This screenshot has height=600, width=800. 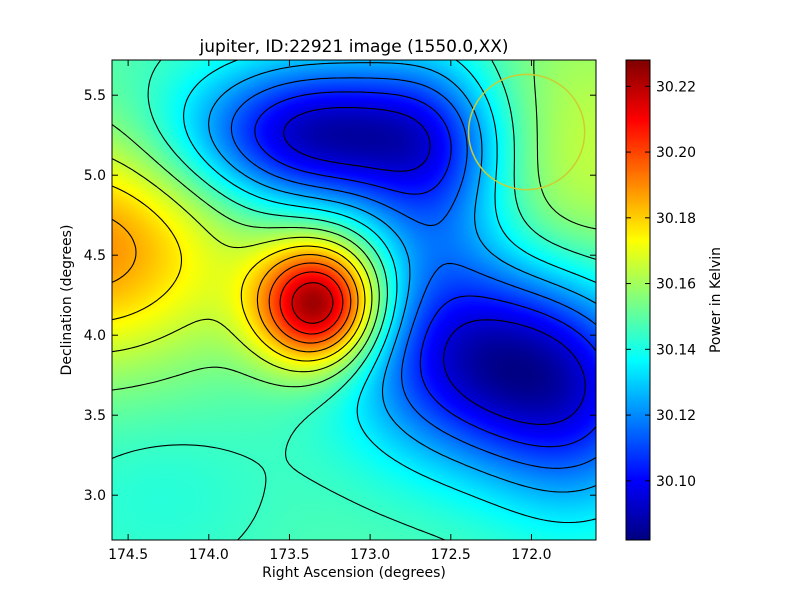 I want to click on x-tick-label: 174.5, so click(x=128, y=555).